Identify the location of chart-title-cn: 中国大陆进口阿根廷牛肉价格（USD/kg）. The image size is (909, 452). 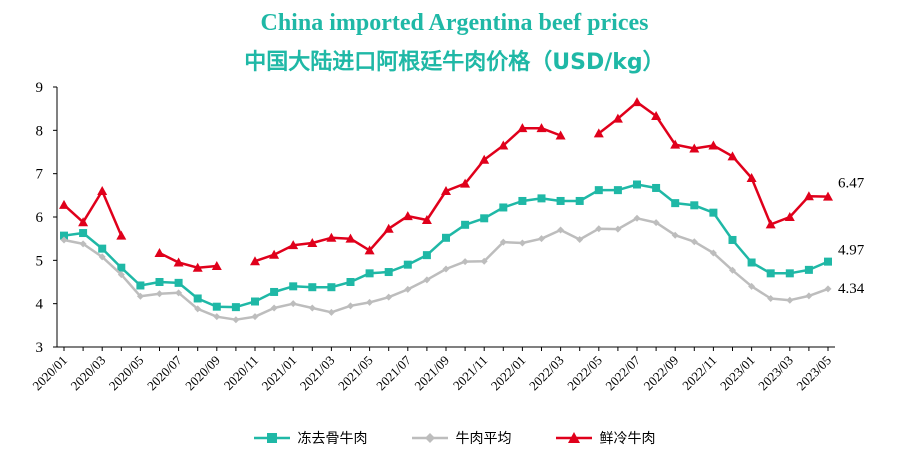
(454, 62).